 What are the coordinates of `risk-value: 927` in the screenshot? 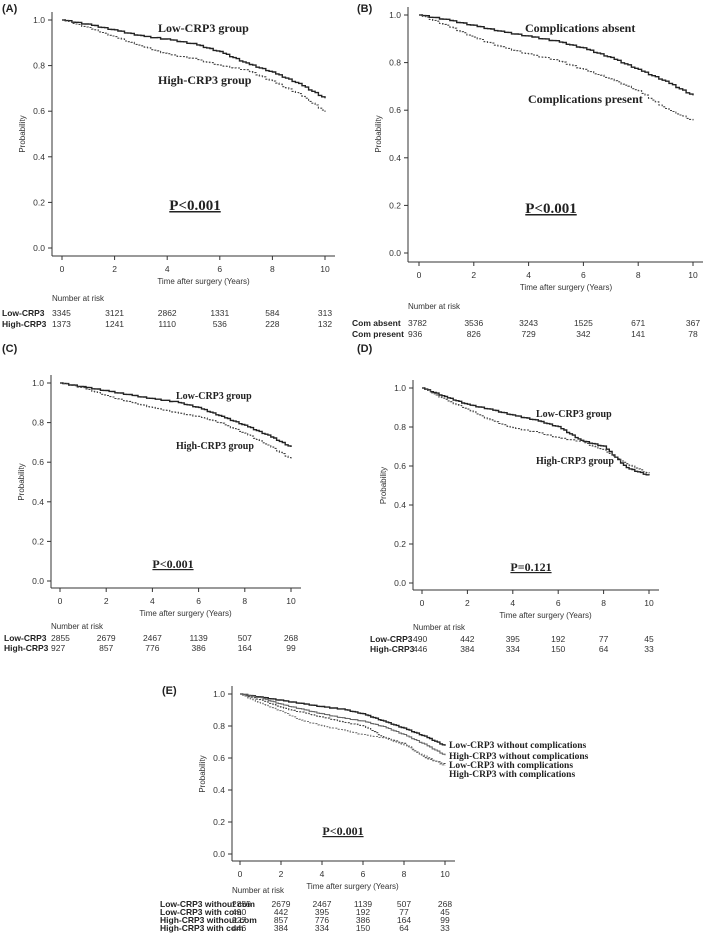 It's located at (239, 920).